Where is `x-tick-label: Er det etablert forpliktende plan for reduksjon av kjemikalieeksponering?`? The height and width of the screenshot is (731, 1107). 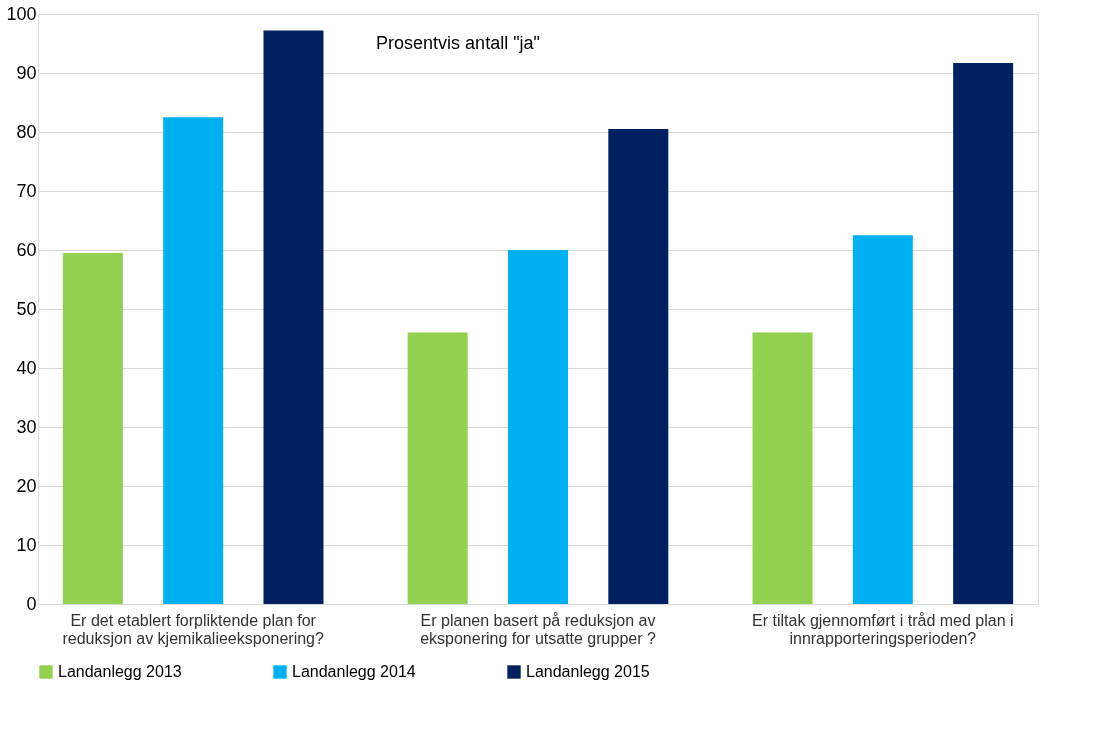
x-tick-label: Er det etablert forpliktende plan for reduksjon av kjemikalieeksponering? is located at coordinates (193, 629).